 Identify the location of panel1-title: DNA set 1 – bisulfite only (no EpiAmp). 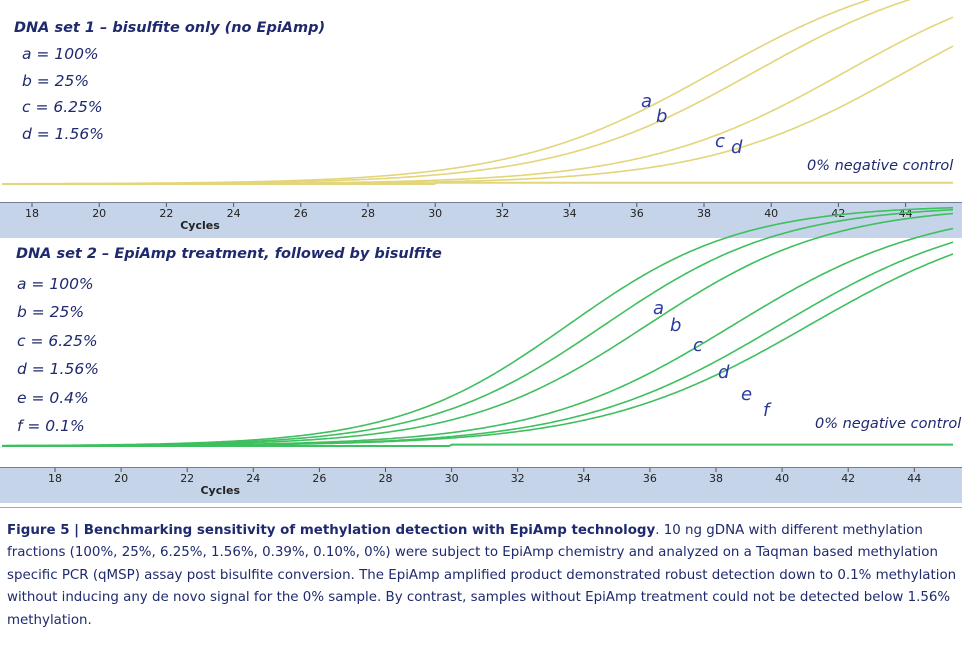
(170, 28).